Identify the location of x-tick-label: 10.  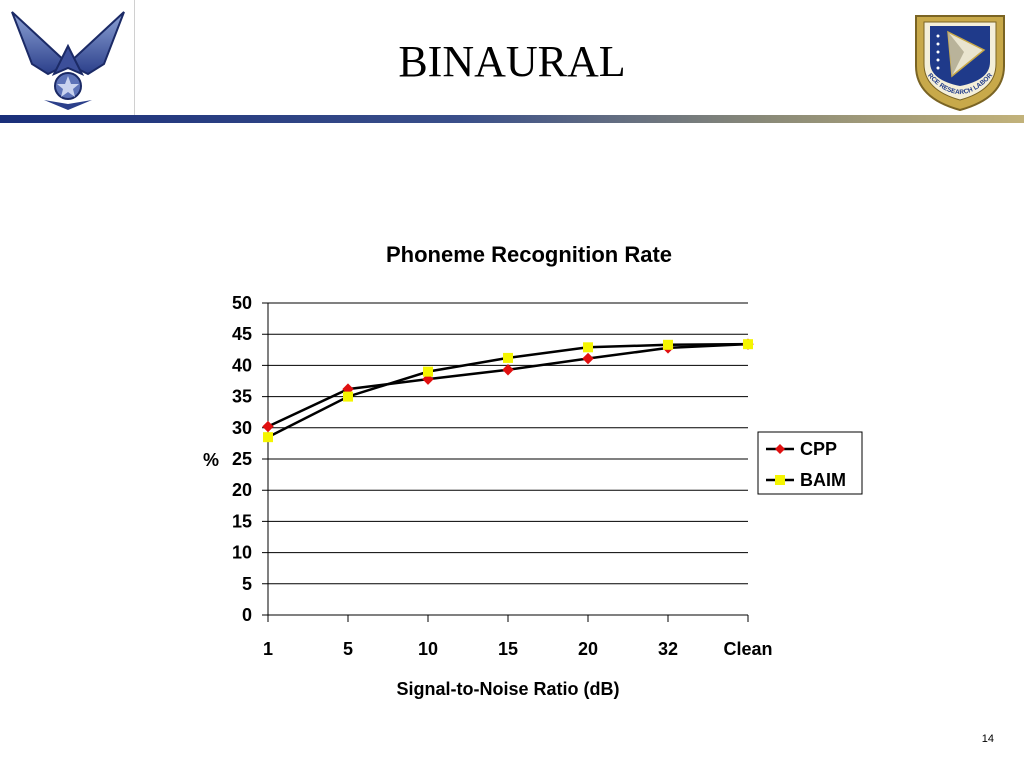
(428, 649).